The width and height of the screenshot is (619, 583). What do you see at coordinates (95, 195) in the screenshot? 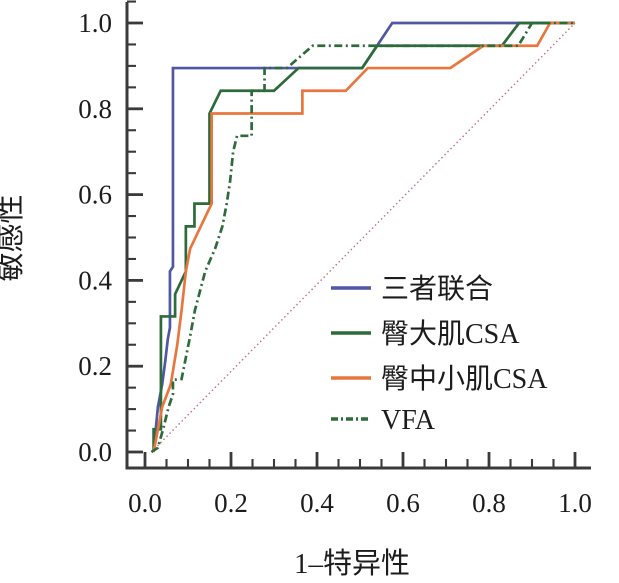
I see `y-tick-label: 0.6` at bounding box center [95, 195].